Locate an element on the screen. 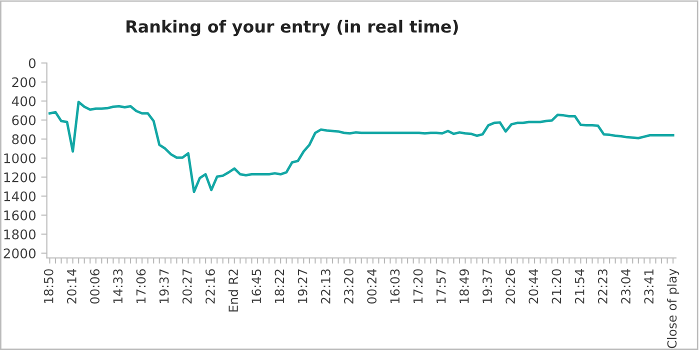 The image size is (699, 350). y-tick-label: 1200 is located at coordinates (20, 177).